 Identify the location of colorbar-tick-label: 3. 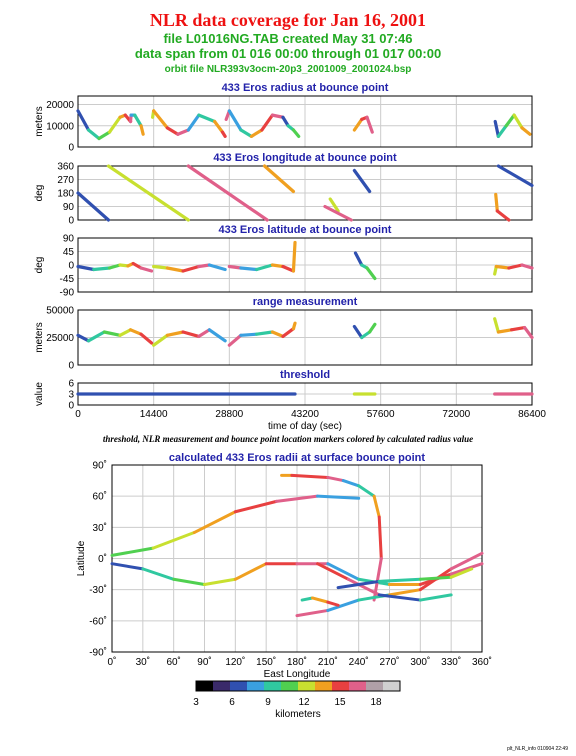
(196, 702).